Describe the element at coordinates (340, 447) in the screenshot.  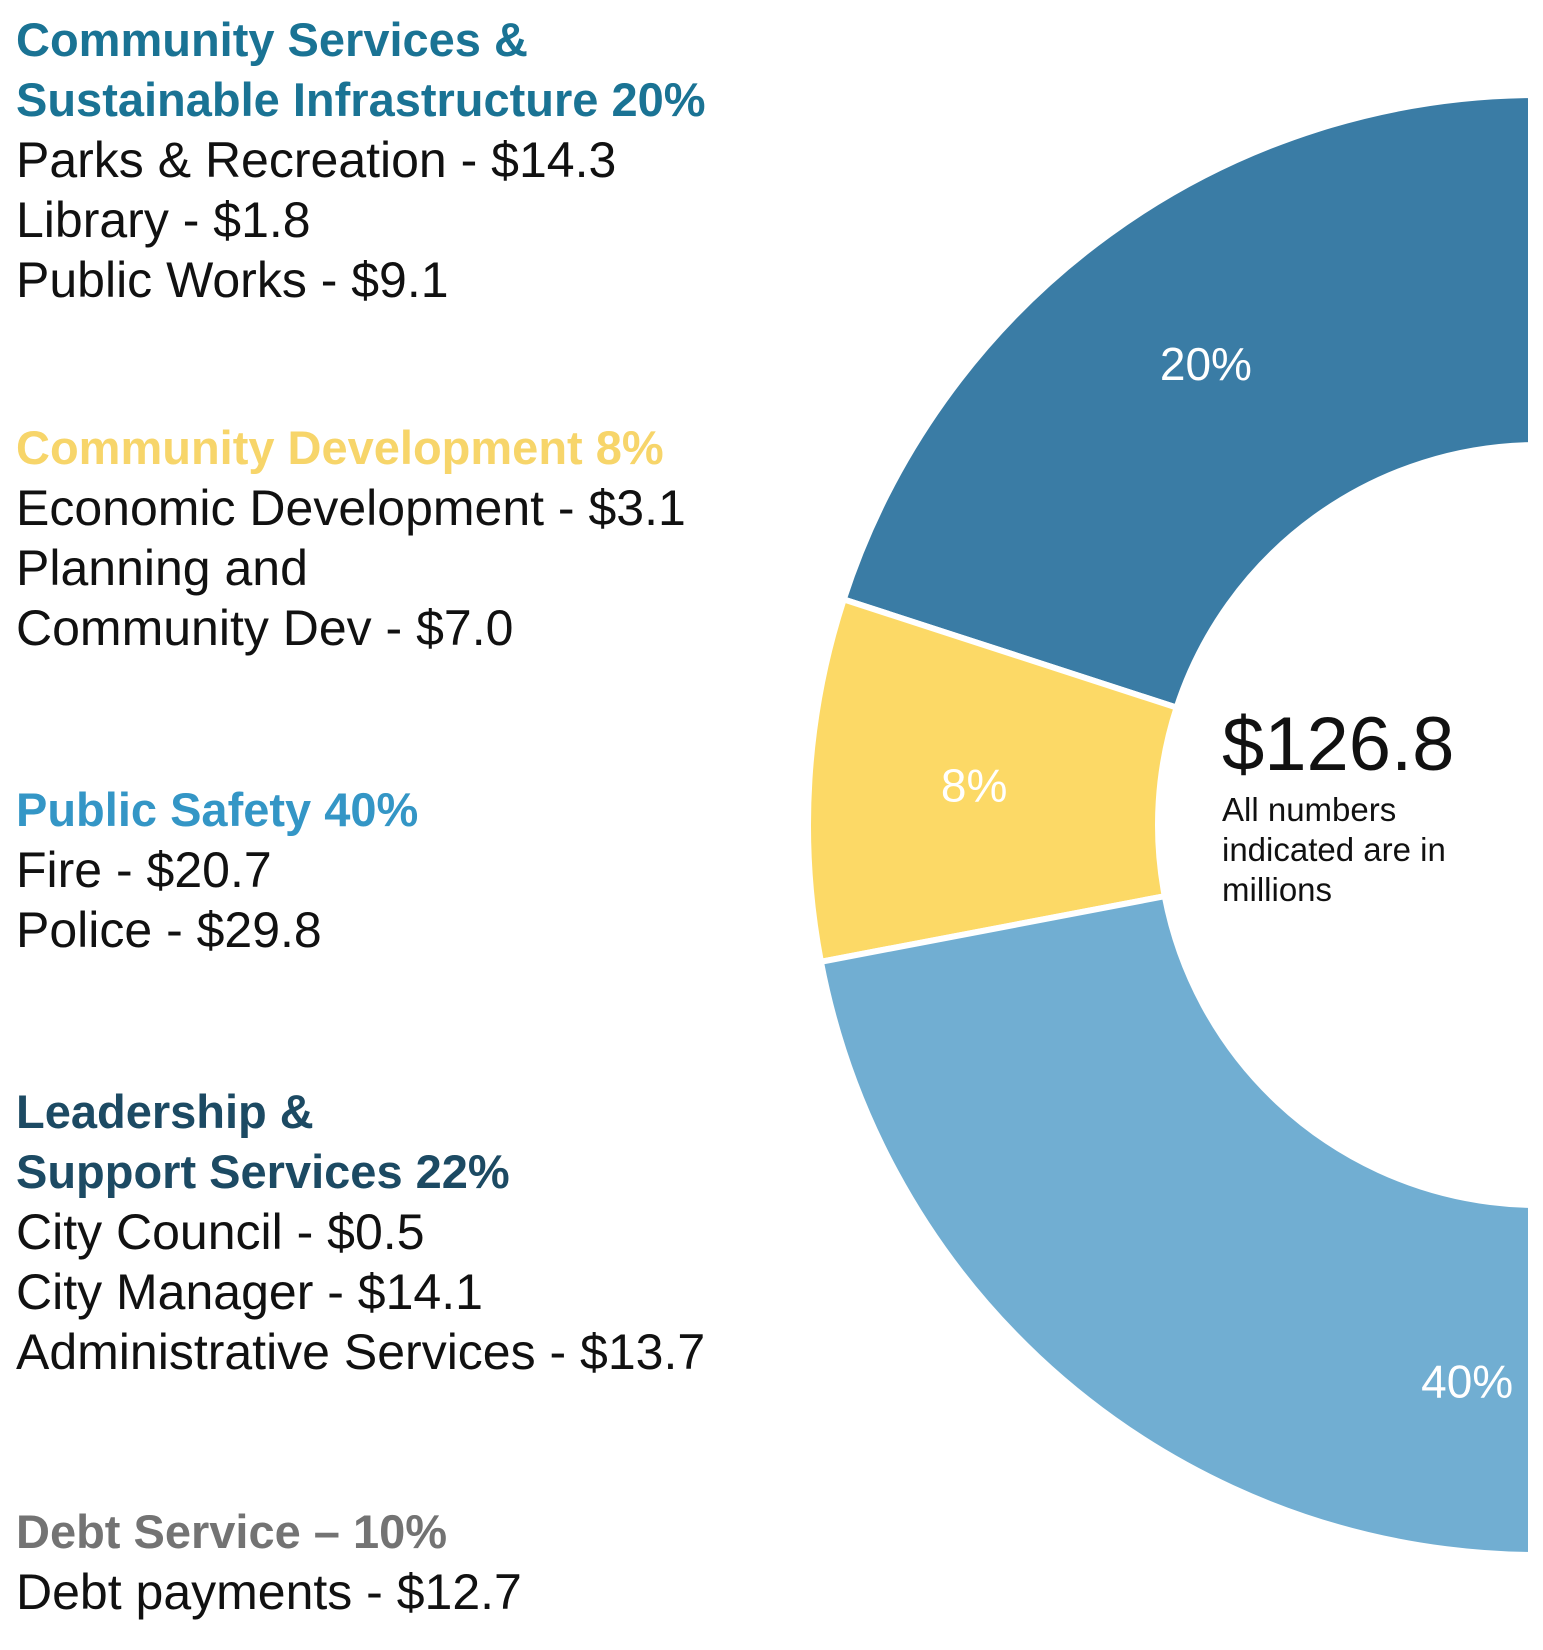
I see `legend-group-title: Community Development 8%` at that location.